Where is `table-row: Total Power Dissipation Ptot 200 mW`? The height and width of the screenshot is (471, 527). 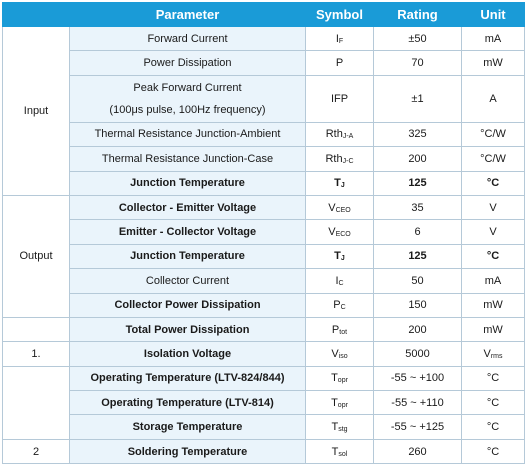
table-row: Total Power Dissipation Ptot 200 mW is located at coordinates (263, 329).